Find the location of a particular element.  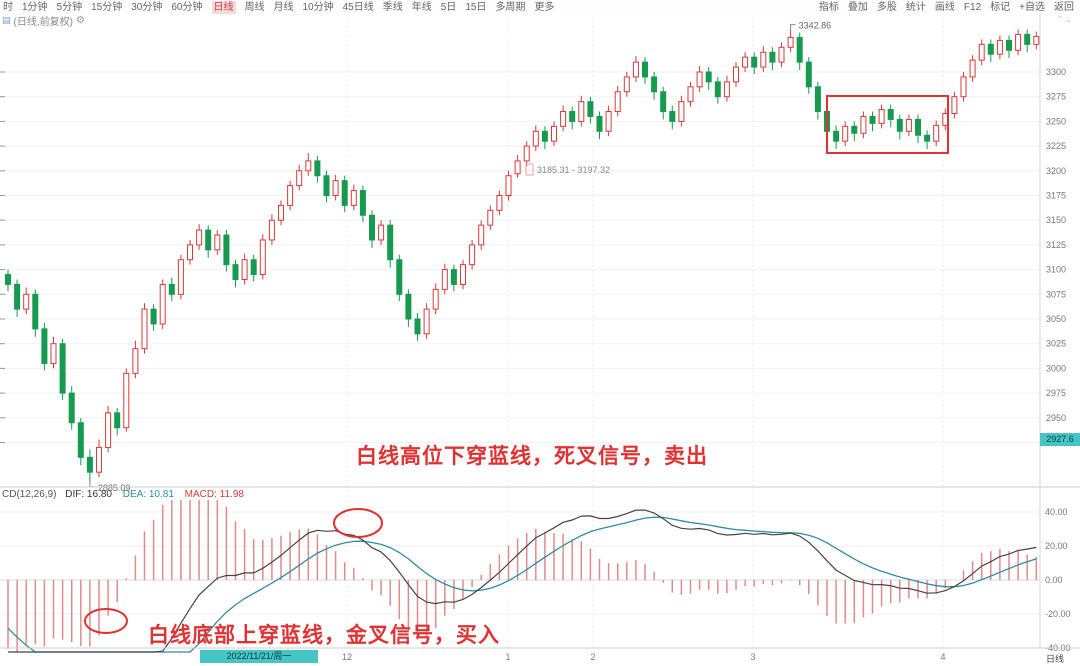

bottom-right-period-label: 日线 is located at coordinates (1055, 659).